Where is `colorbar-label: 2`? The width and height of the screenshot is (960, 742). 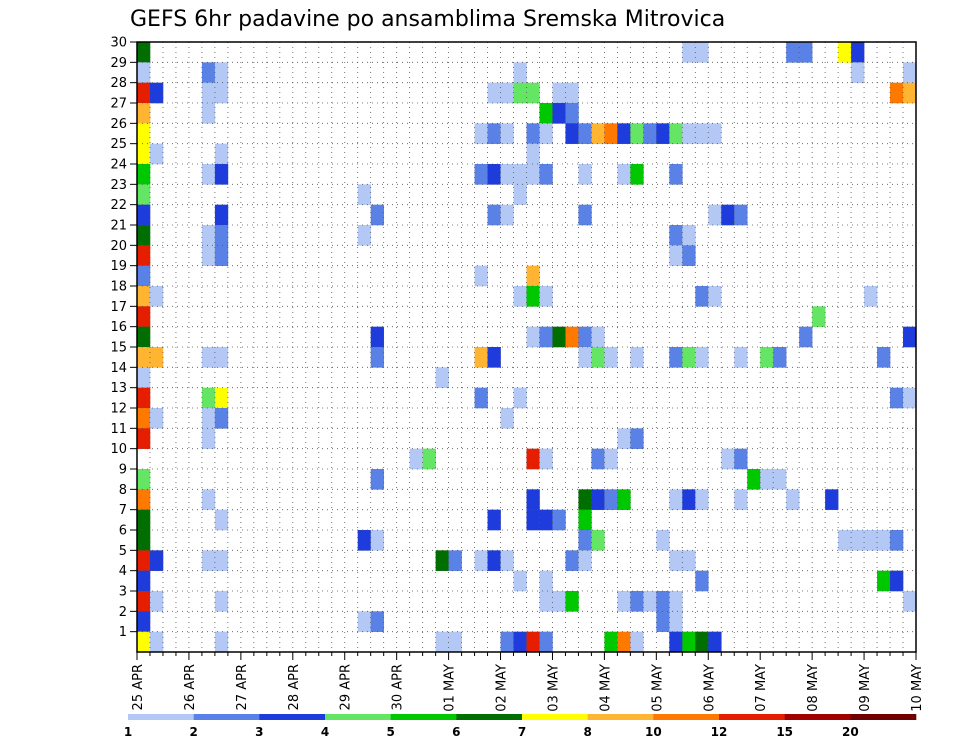
colorbar-label: 2 is located at coordinates (193, 732).